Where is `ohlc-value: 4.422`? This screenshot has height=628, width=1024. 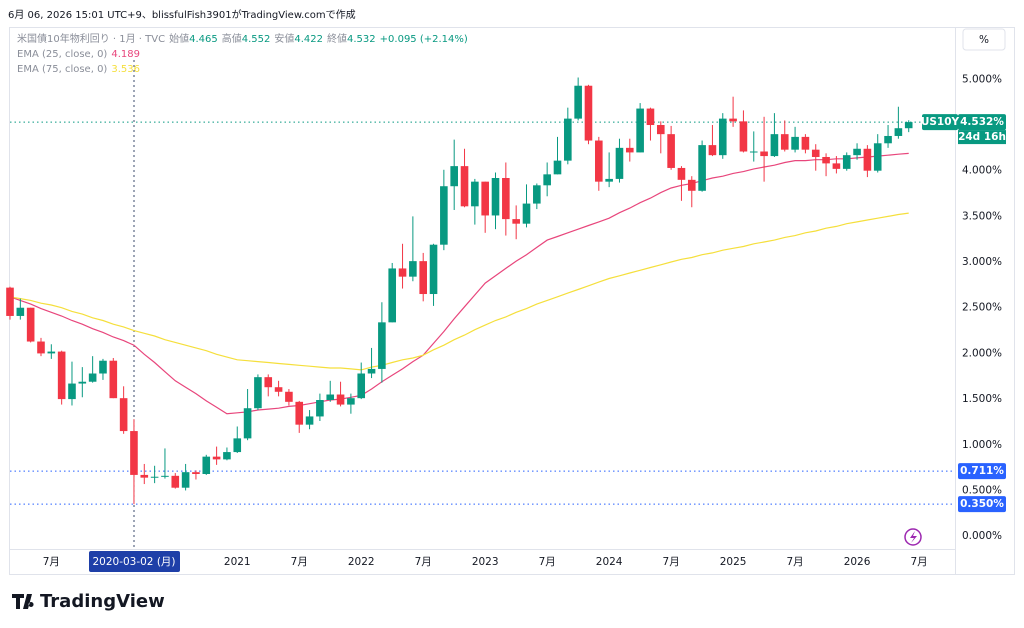 ohlc-value: 4.422 is located at coordinates (309, 39).